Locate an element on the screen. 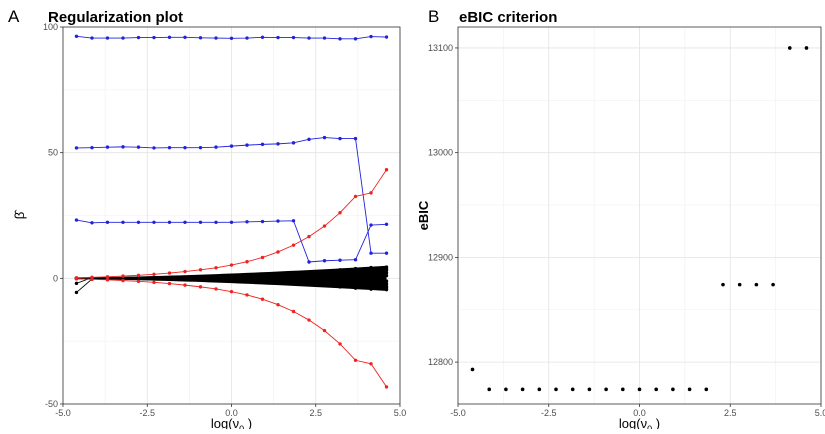  x-tick-label: 5.0 is located at coordinates (400, 413).